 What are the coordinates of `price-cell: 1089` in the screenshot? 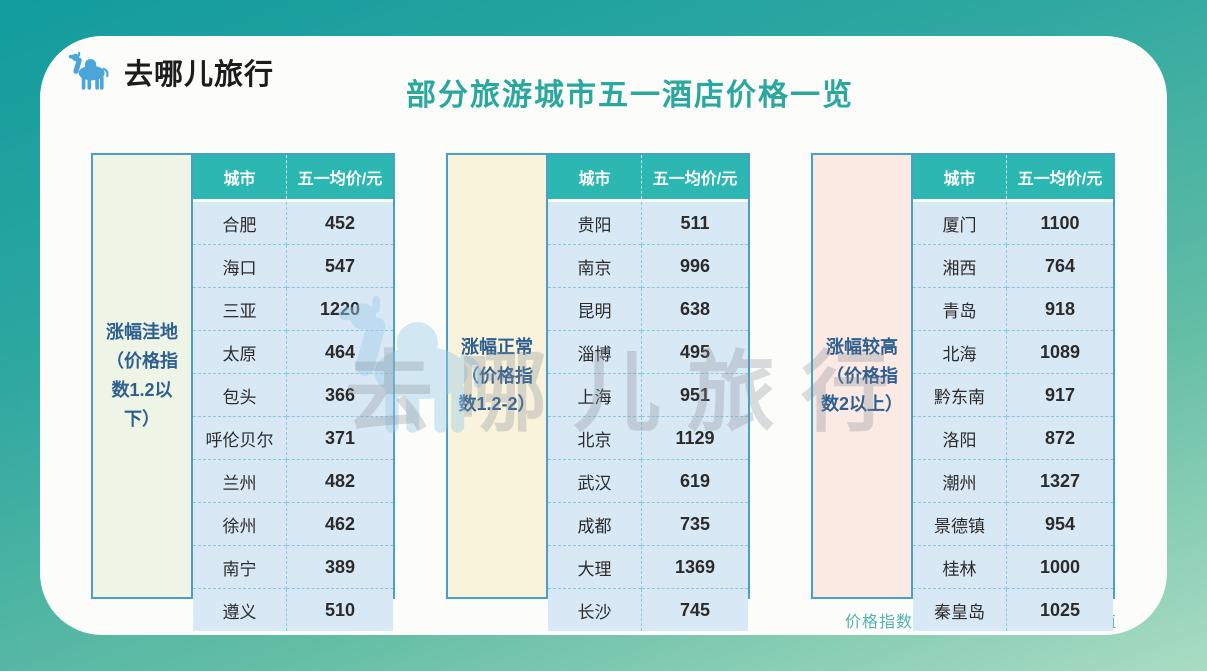 It's located at (1059, 352).